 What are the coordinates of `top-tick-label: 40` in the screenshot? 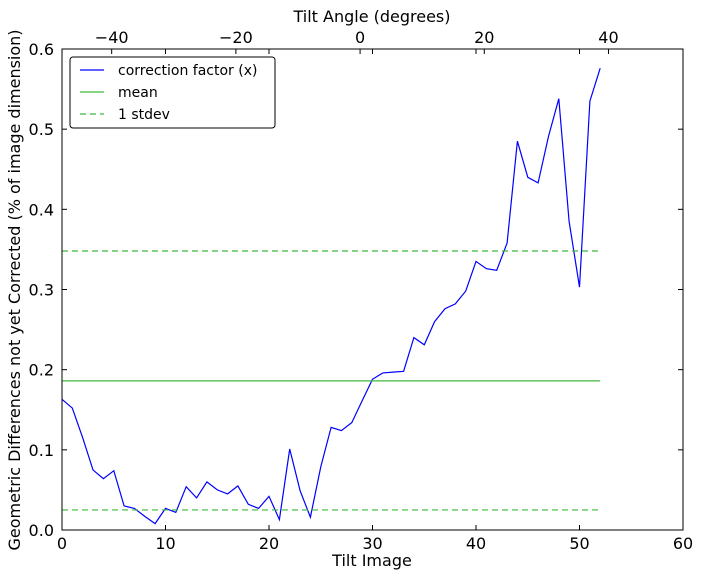 It's located at (608, 37).